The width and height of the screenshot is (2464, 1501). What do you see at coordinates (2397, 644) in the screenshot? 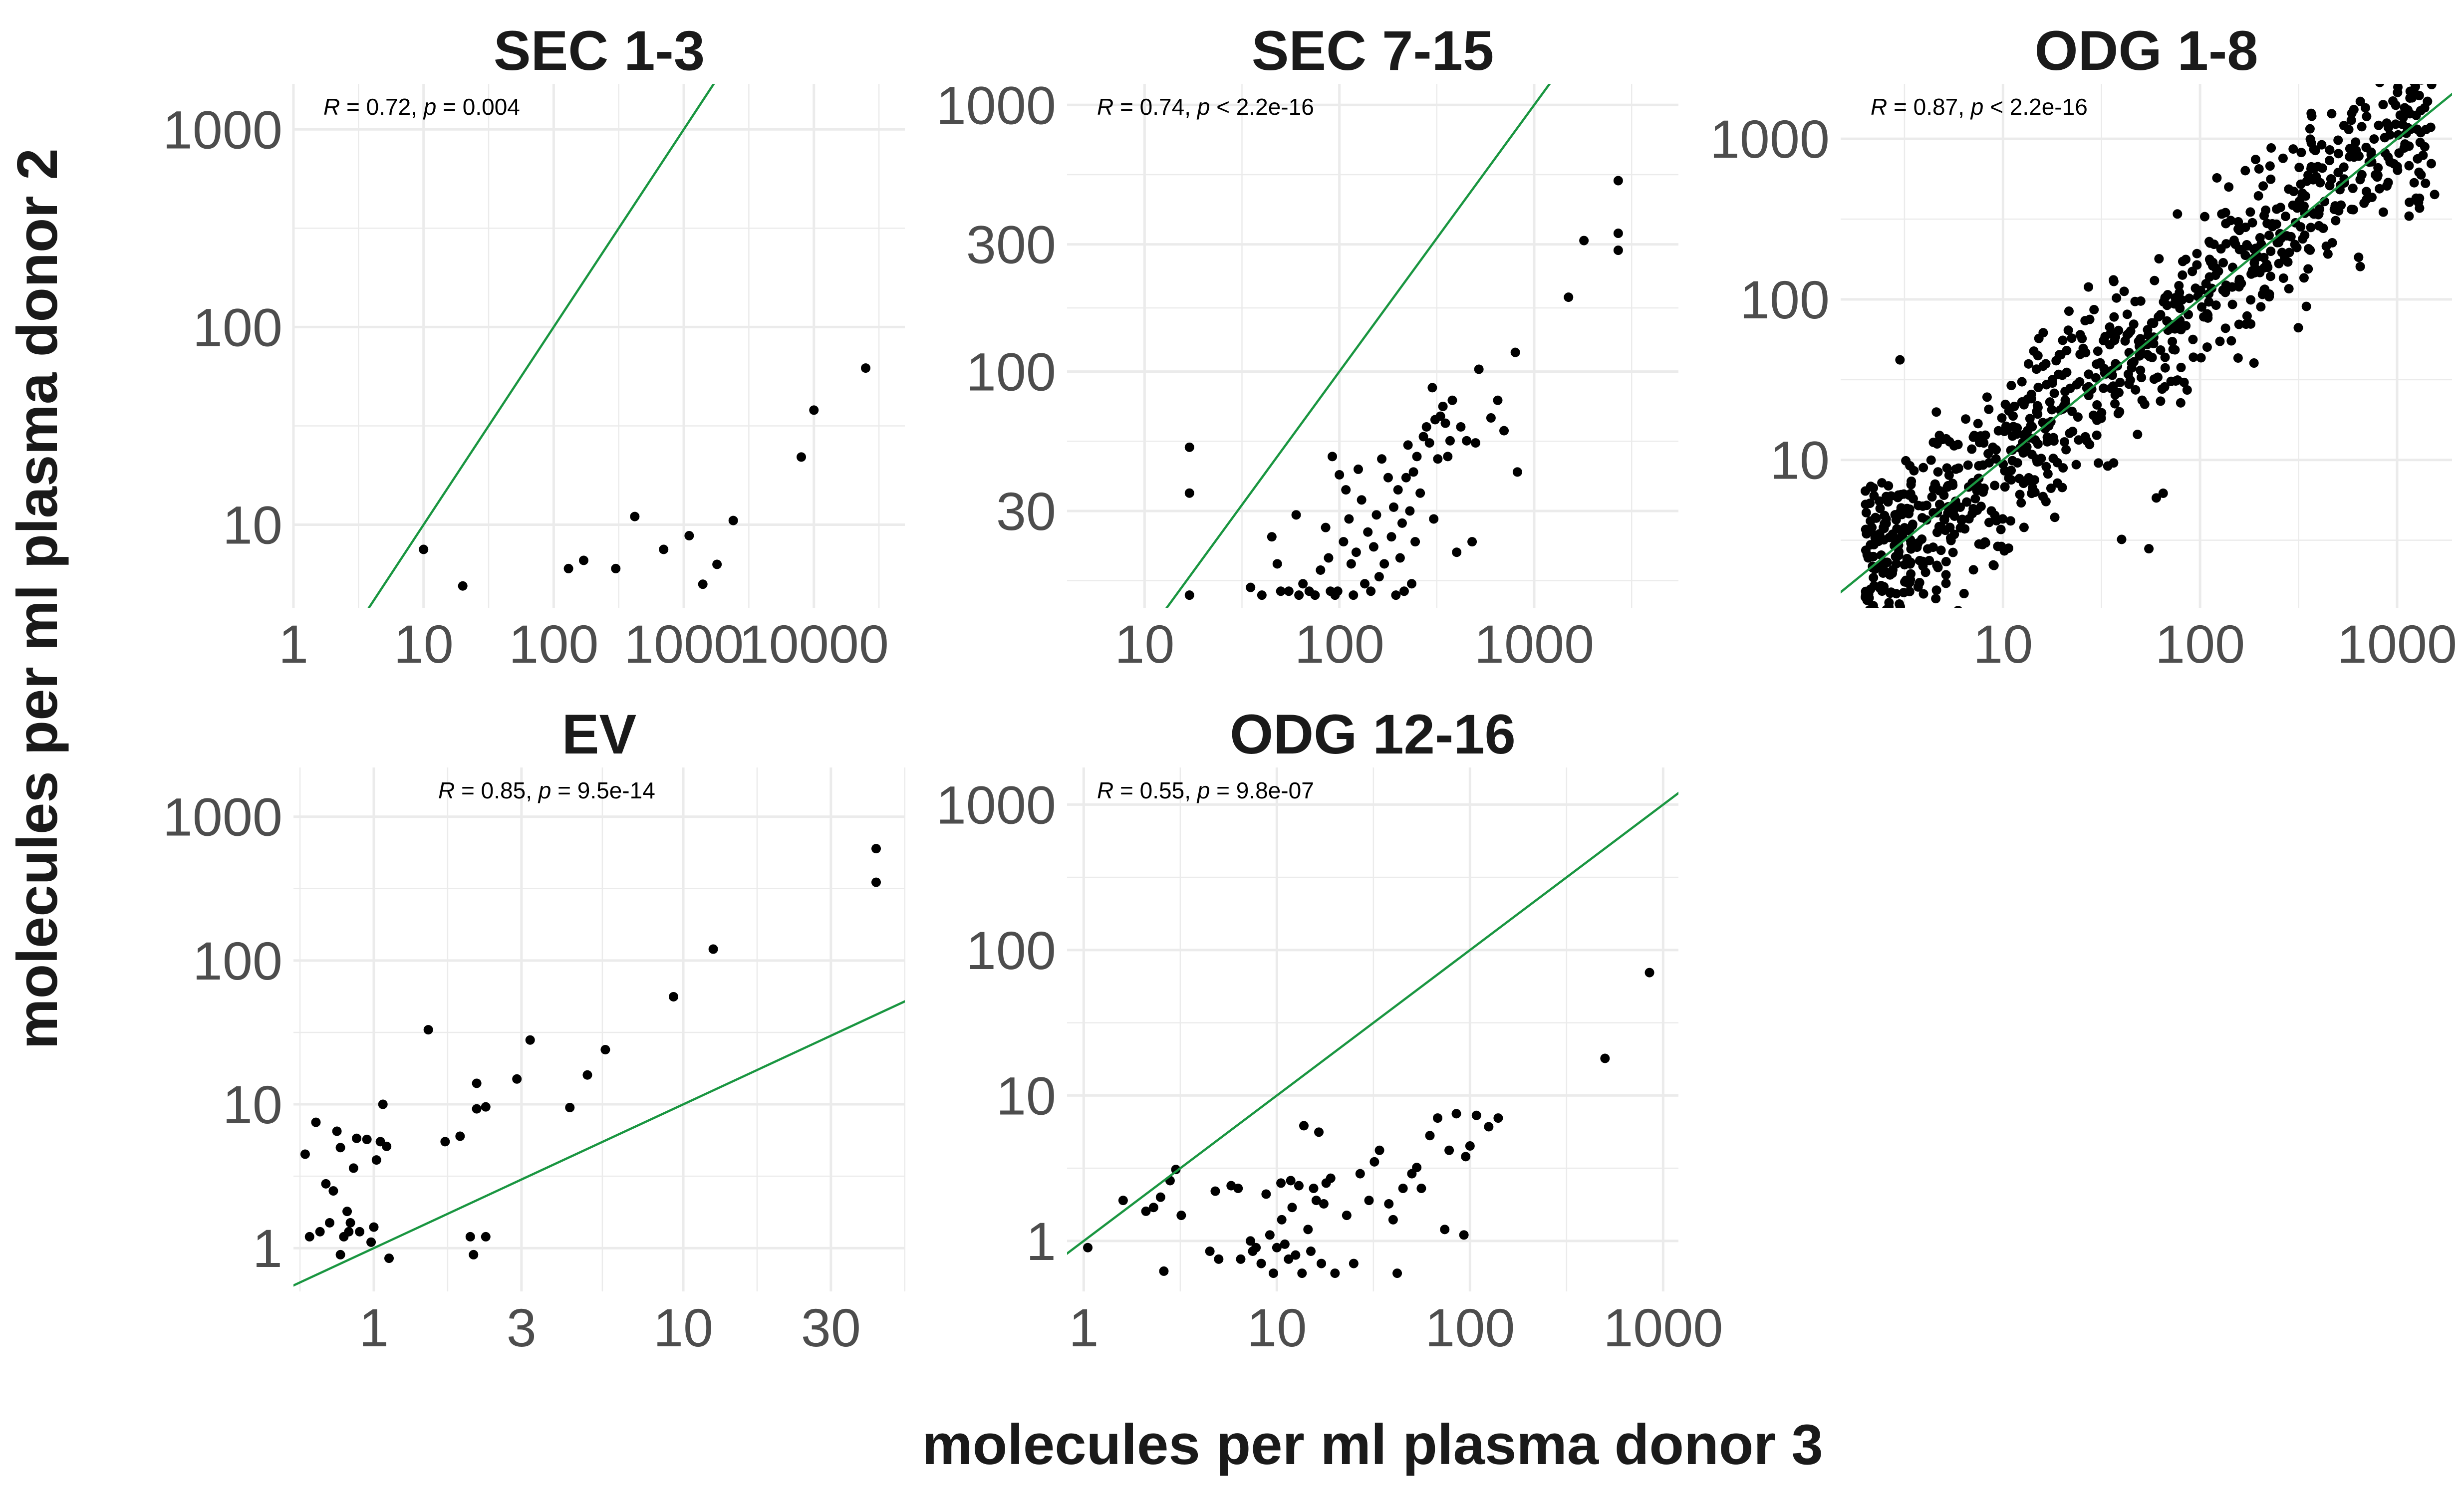
I see `x-tick-label: 1000` at bounding box center [2397, 644].